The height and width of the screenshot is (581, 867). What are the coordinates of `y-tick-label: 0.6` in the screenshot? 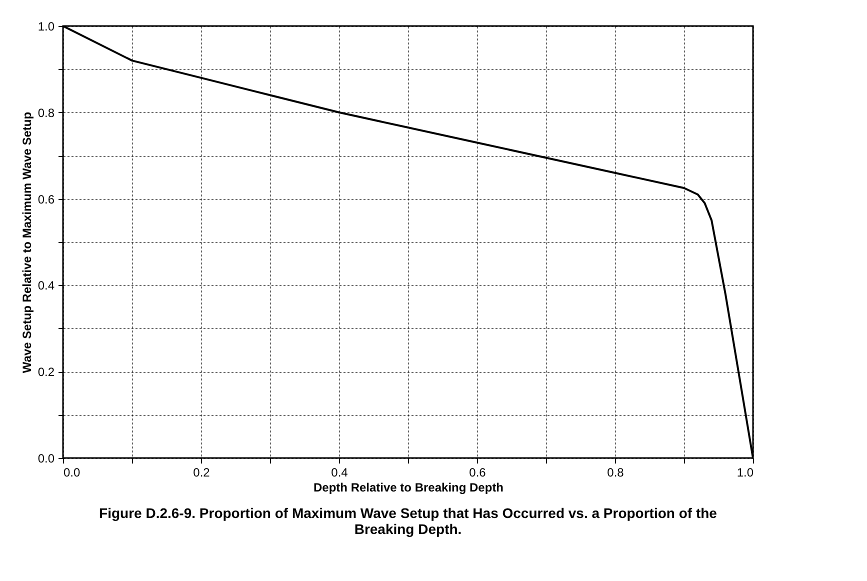 It's located at (46, 199).